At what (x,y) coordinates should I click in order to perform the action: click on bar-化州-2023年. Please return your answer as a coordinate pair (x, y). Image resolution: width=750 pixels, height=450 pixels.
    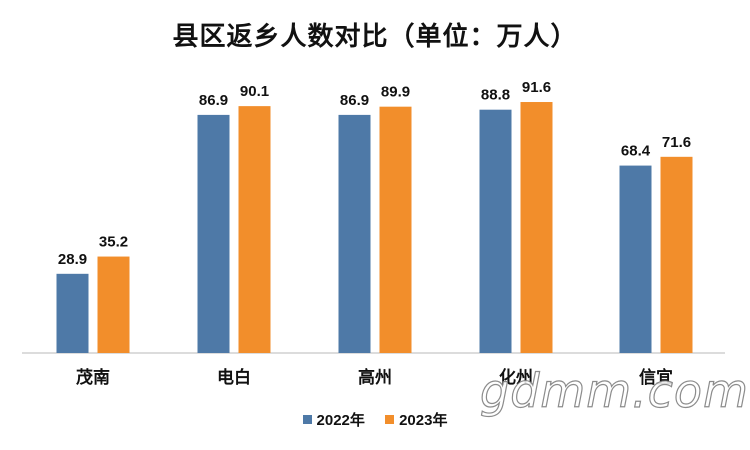
    Looking at the image, I should click on (536, 228).